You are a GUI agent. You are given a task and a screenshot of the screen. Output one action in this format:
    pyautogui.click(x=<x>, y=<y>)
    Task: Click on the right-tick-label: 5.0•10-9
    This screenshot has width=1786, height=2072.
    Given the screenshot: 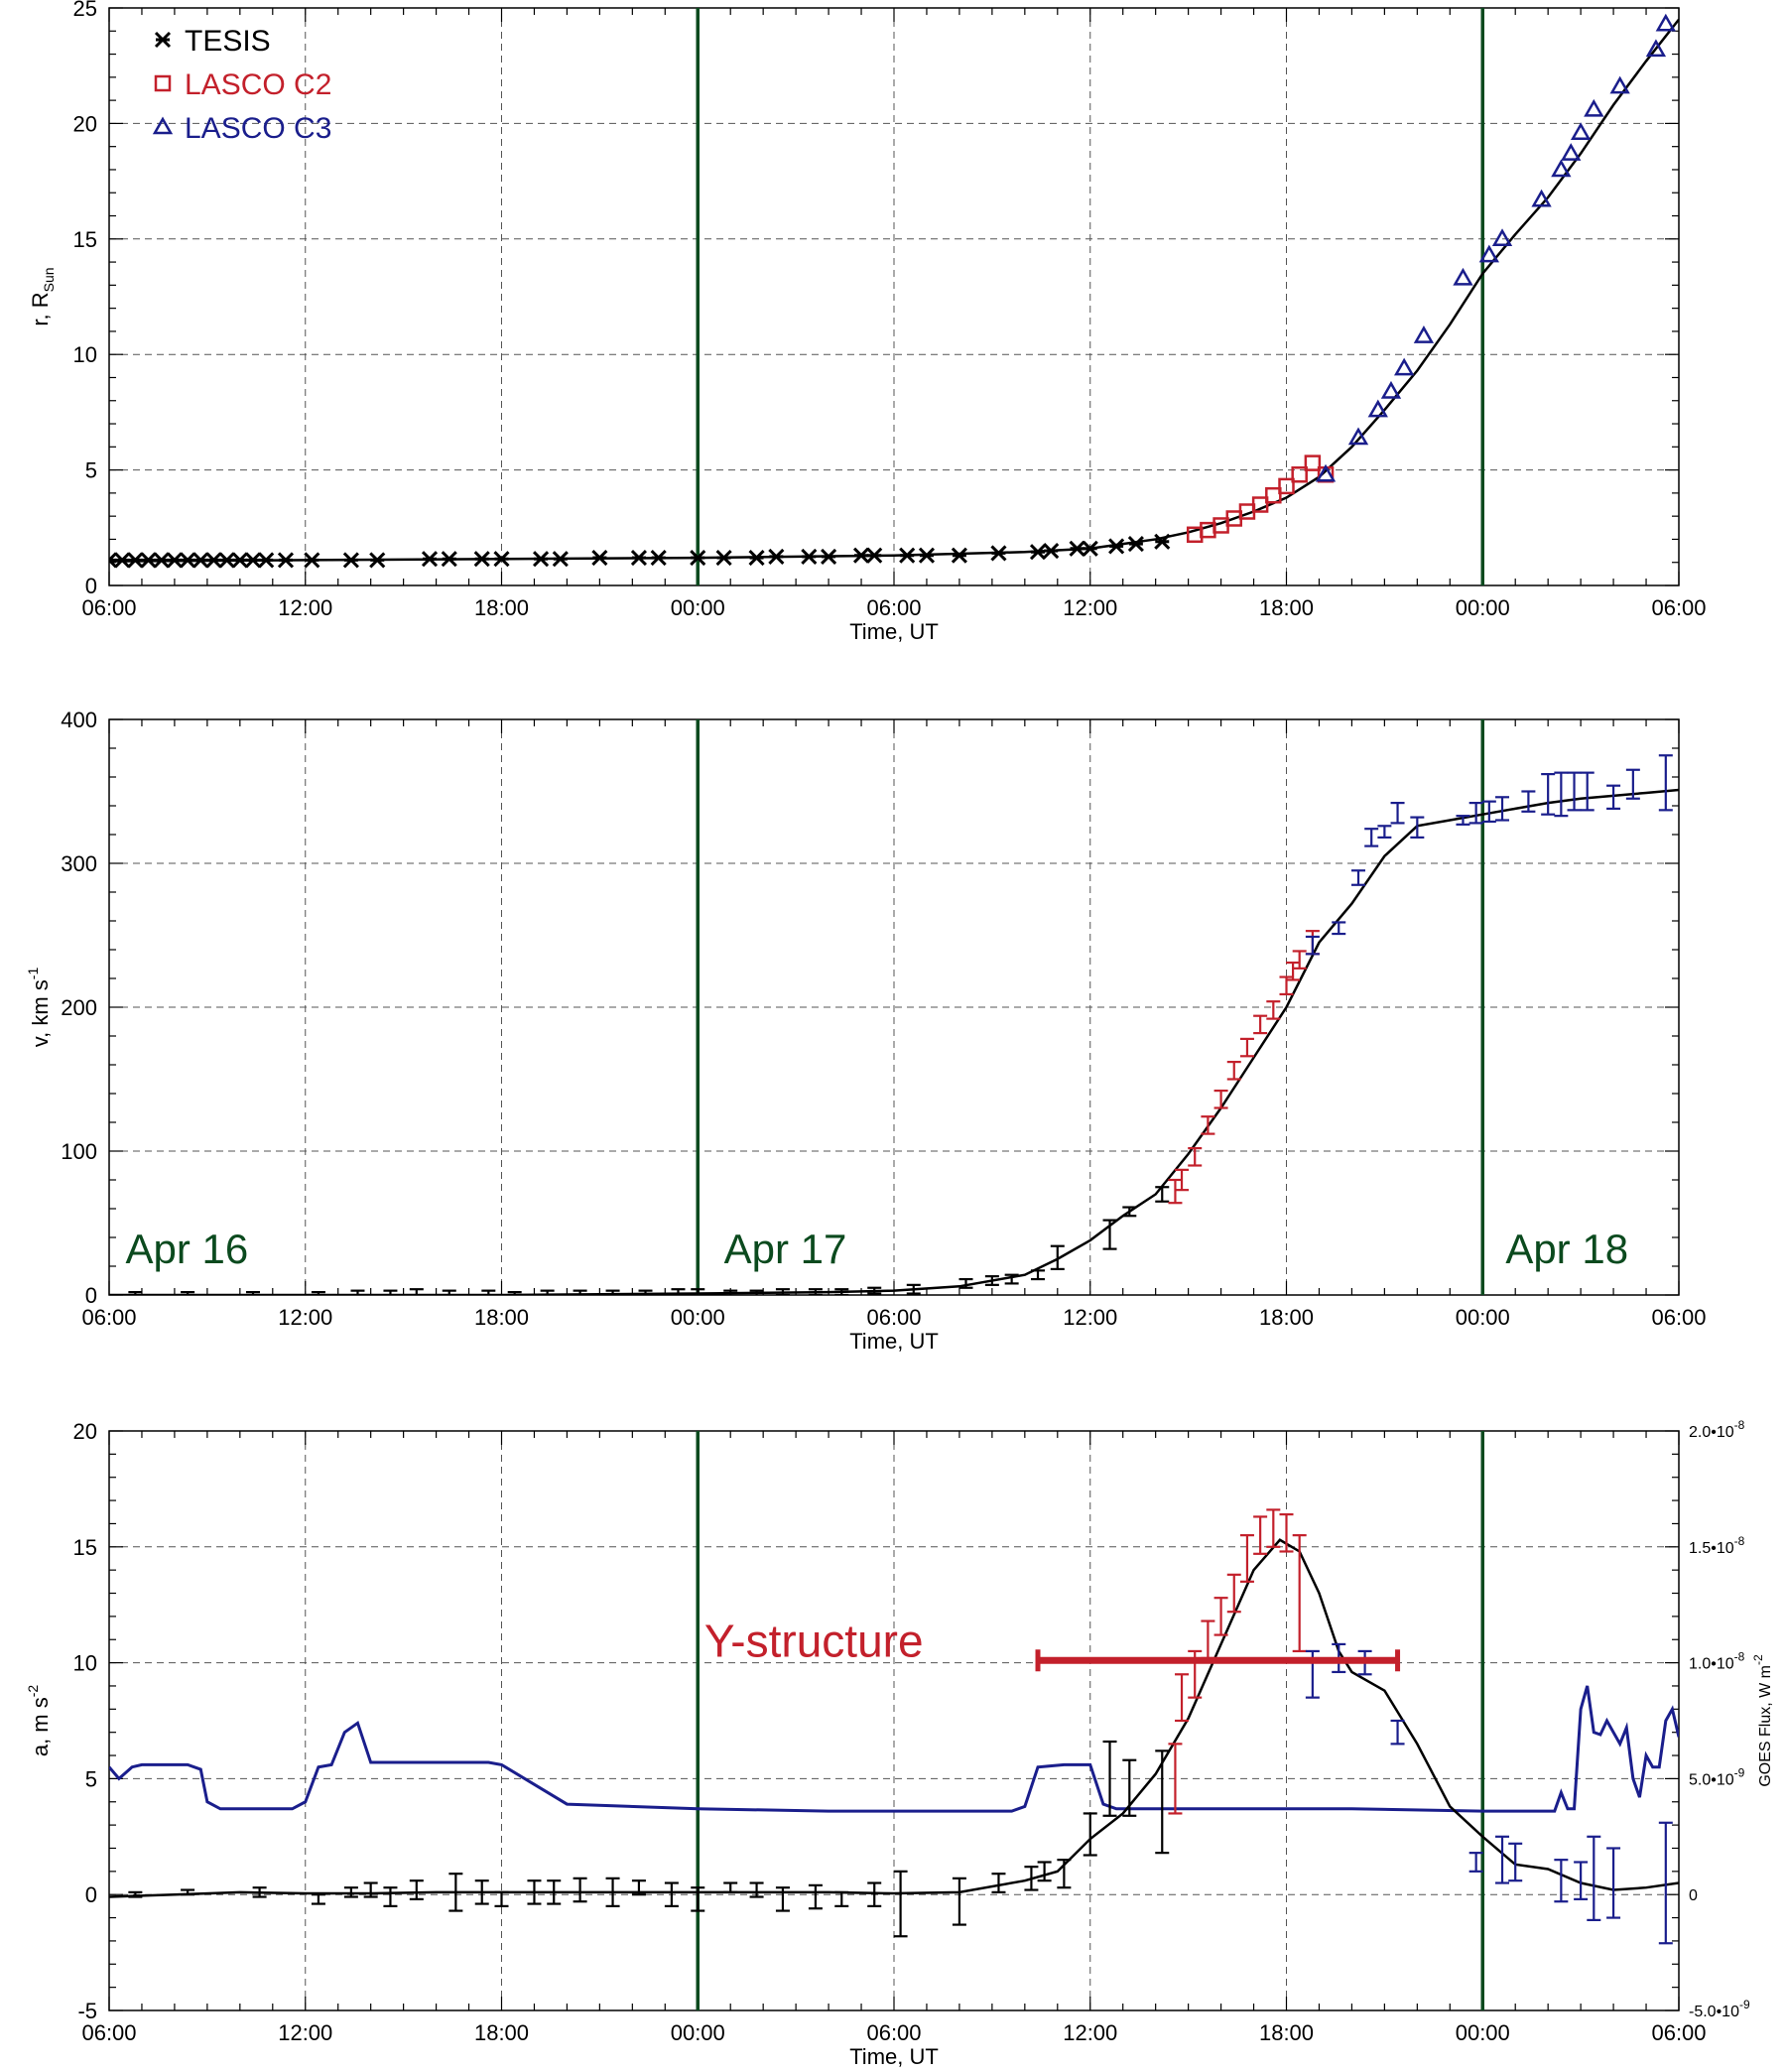 What is the action you would take?
    pyautogui.click(x=1717, y=1776)
    